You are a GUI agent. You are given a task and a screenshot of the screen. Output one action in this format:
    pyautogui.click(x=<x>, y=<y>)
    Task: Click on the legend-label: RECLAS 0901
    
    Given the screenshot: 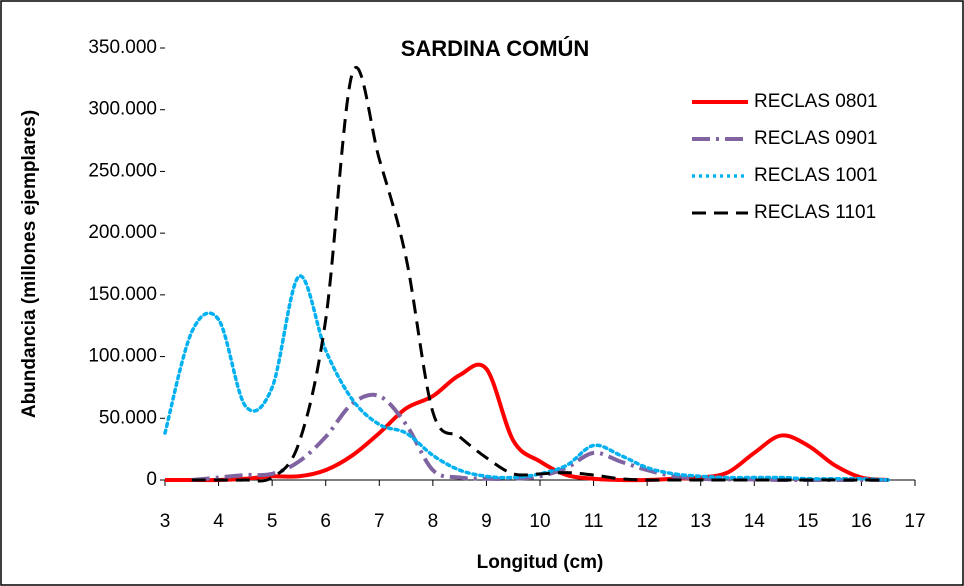 What is the action you would take?
    pyautogui.click(x=816, y=138)
    